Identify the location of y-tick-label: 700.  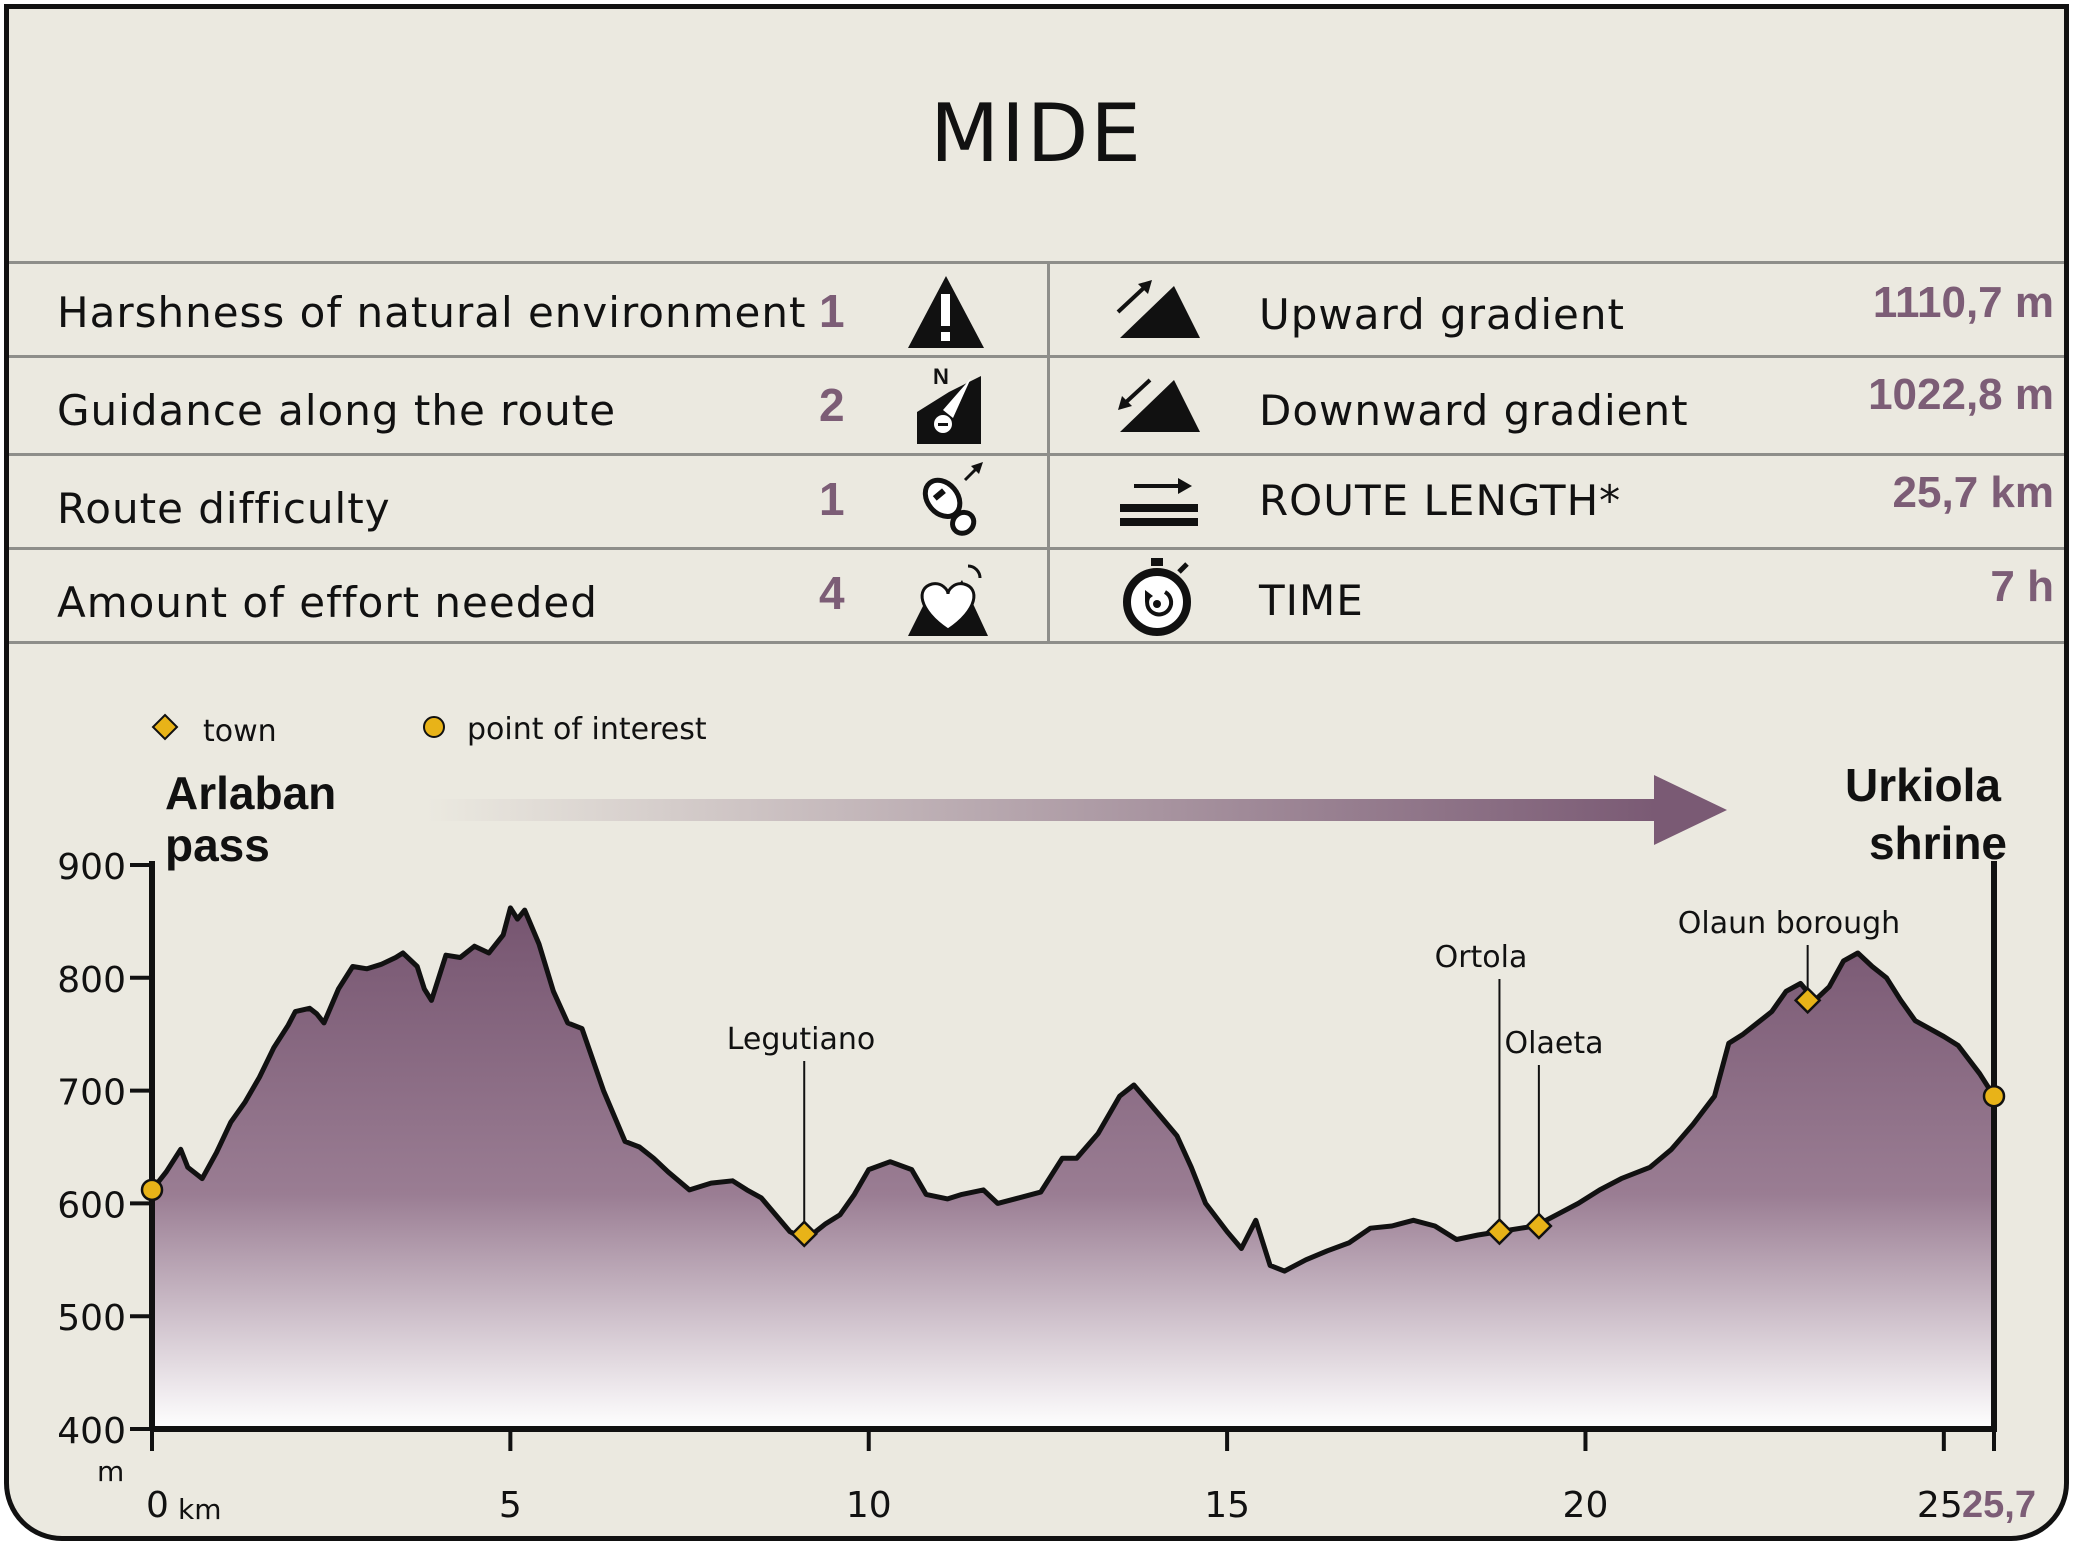
(91, 1093).